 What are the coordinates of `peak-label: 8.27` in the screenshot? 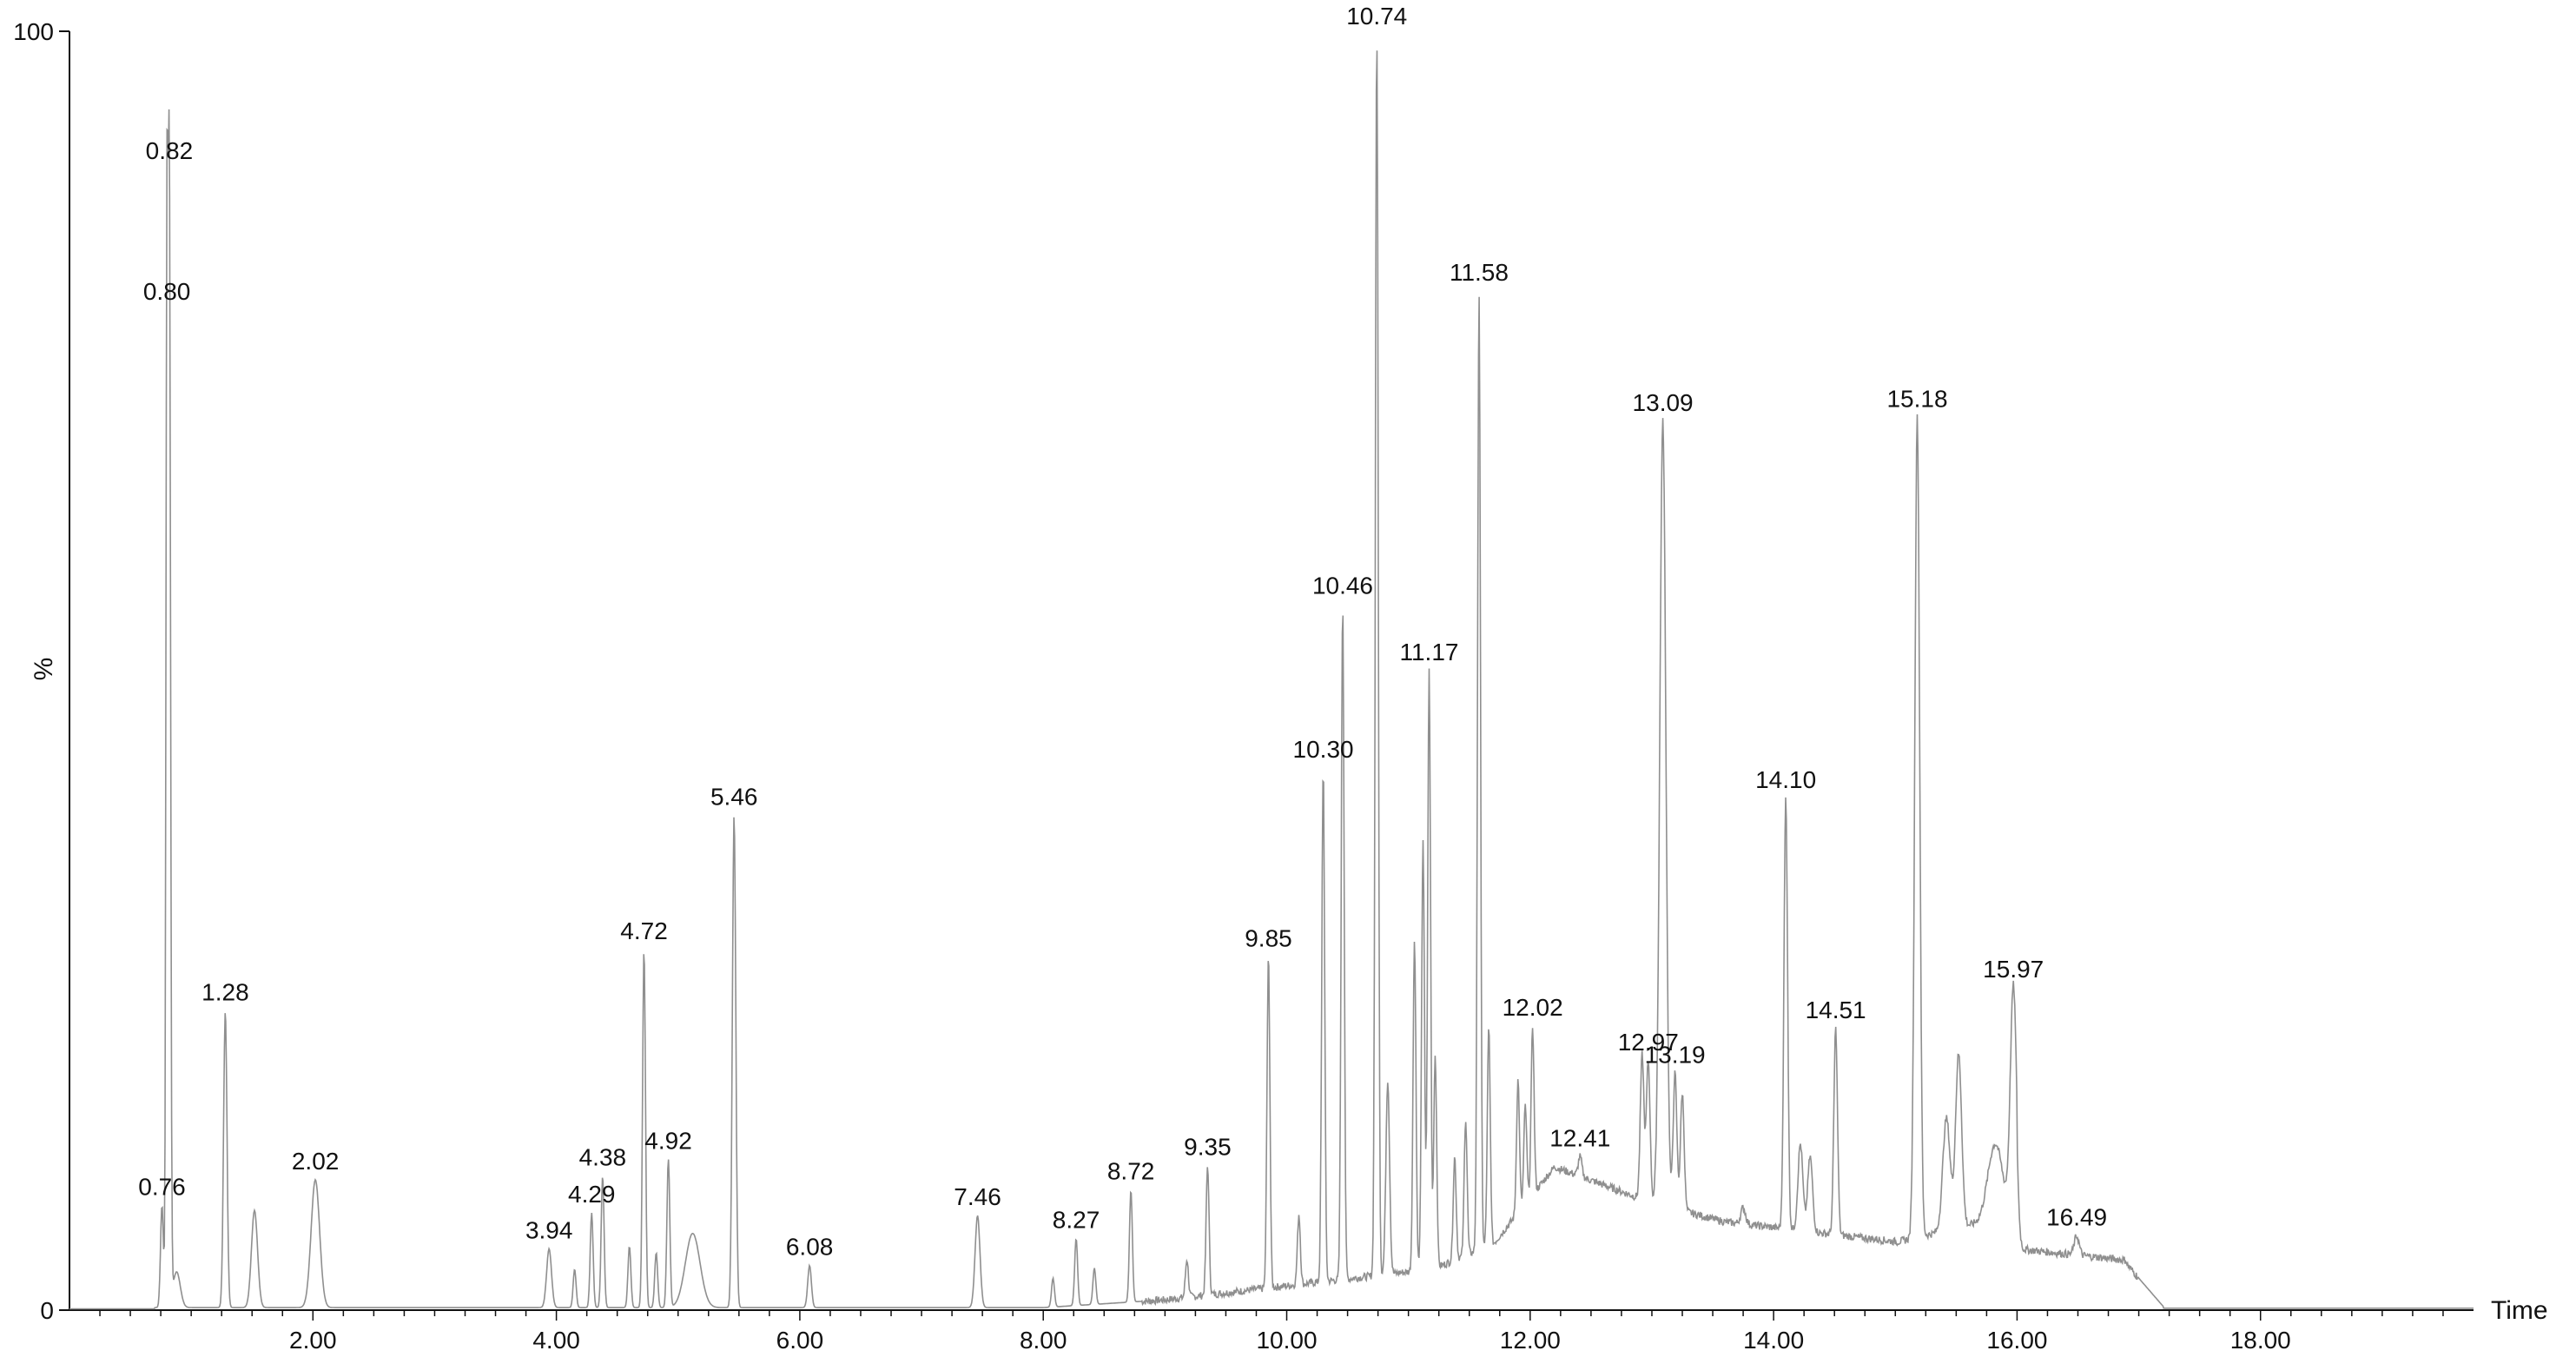 It's located at (1077, 1221).